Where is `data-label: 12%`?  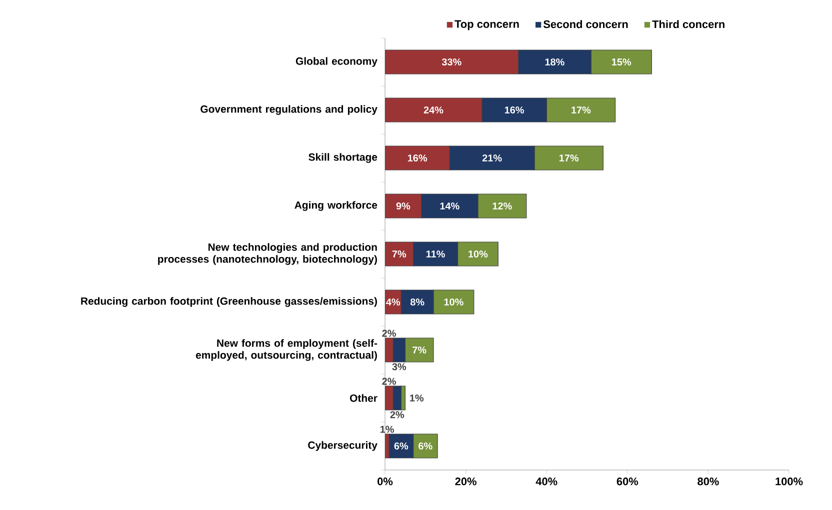
data-label: 12% is located at coordinates (502, 206).